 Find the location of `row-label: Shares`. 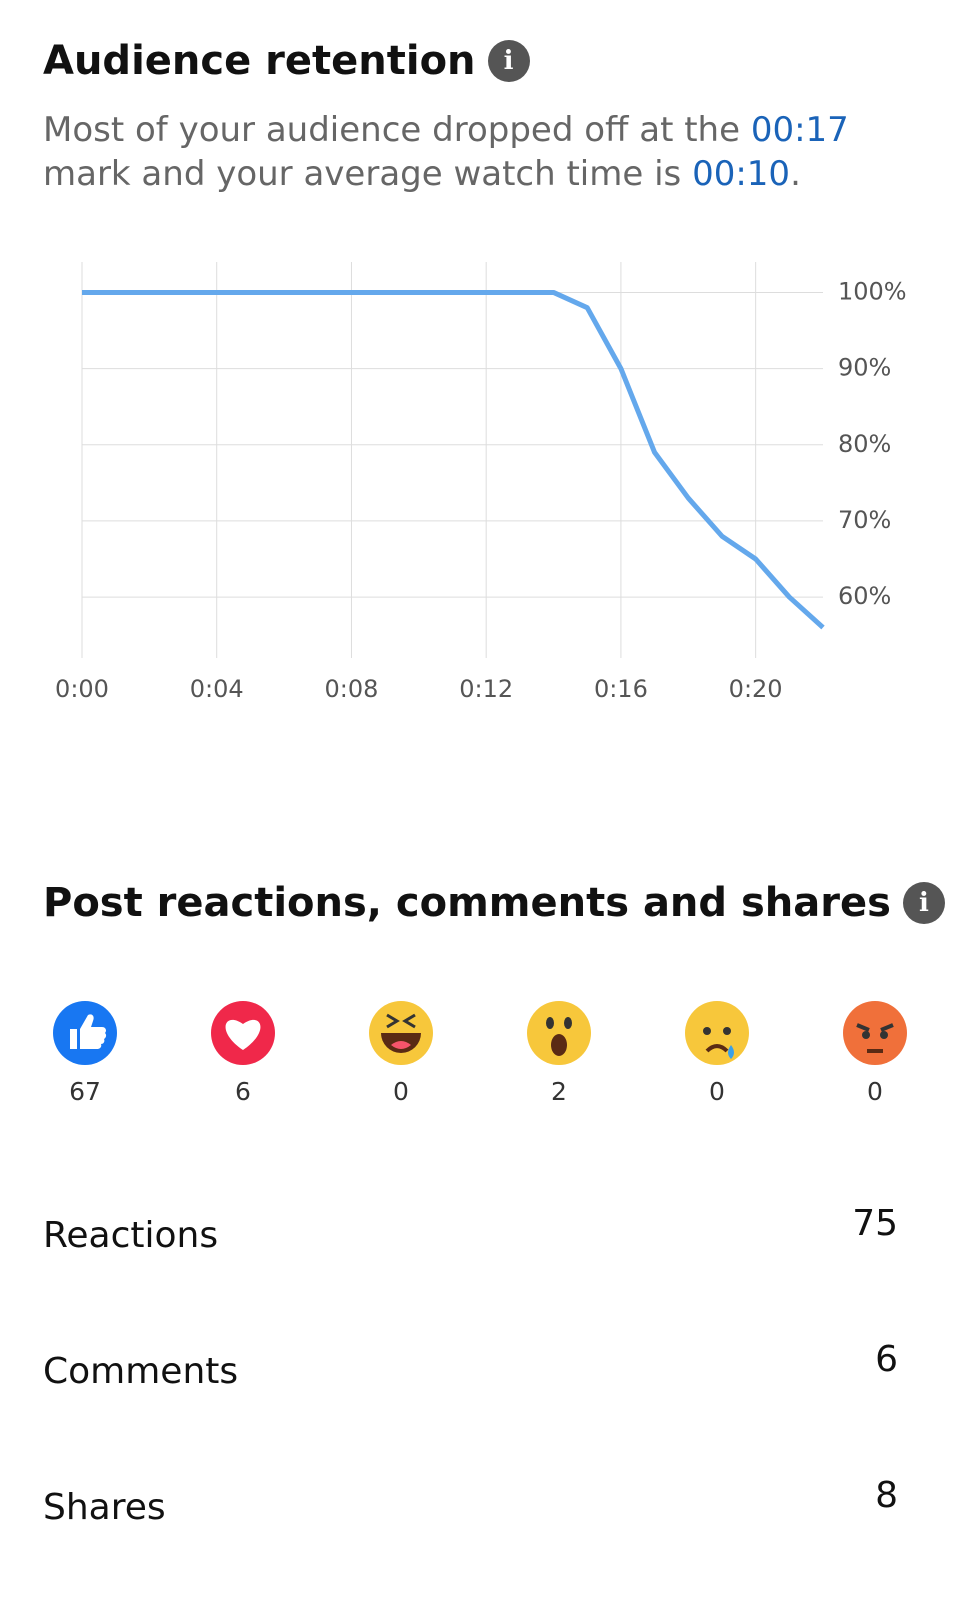

row-label: Shares is located at coordinates (104, 1507).